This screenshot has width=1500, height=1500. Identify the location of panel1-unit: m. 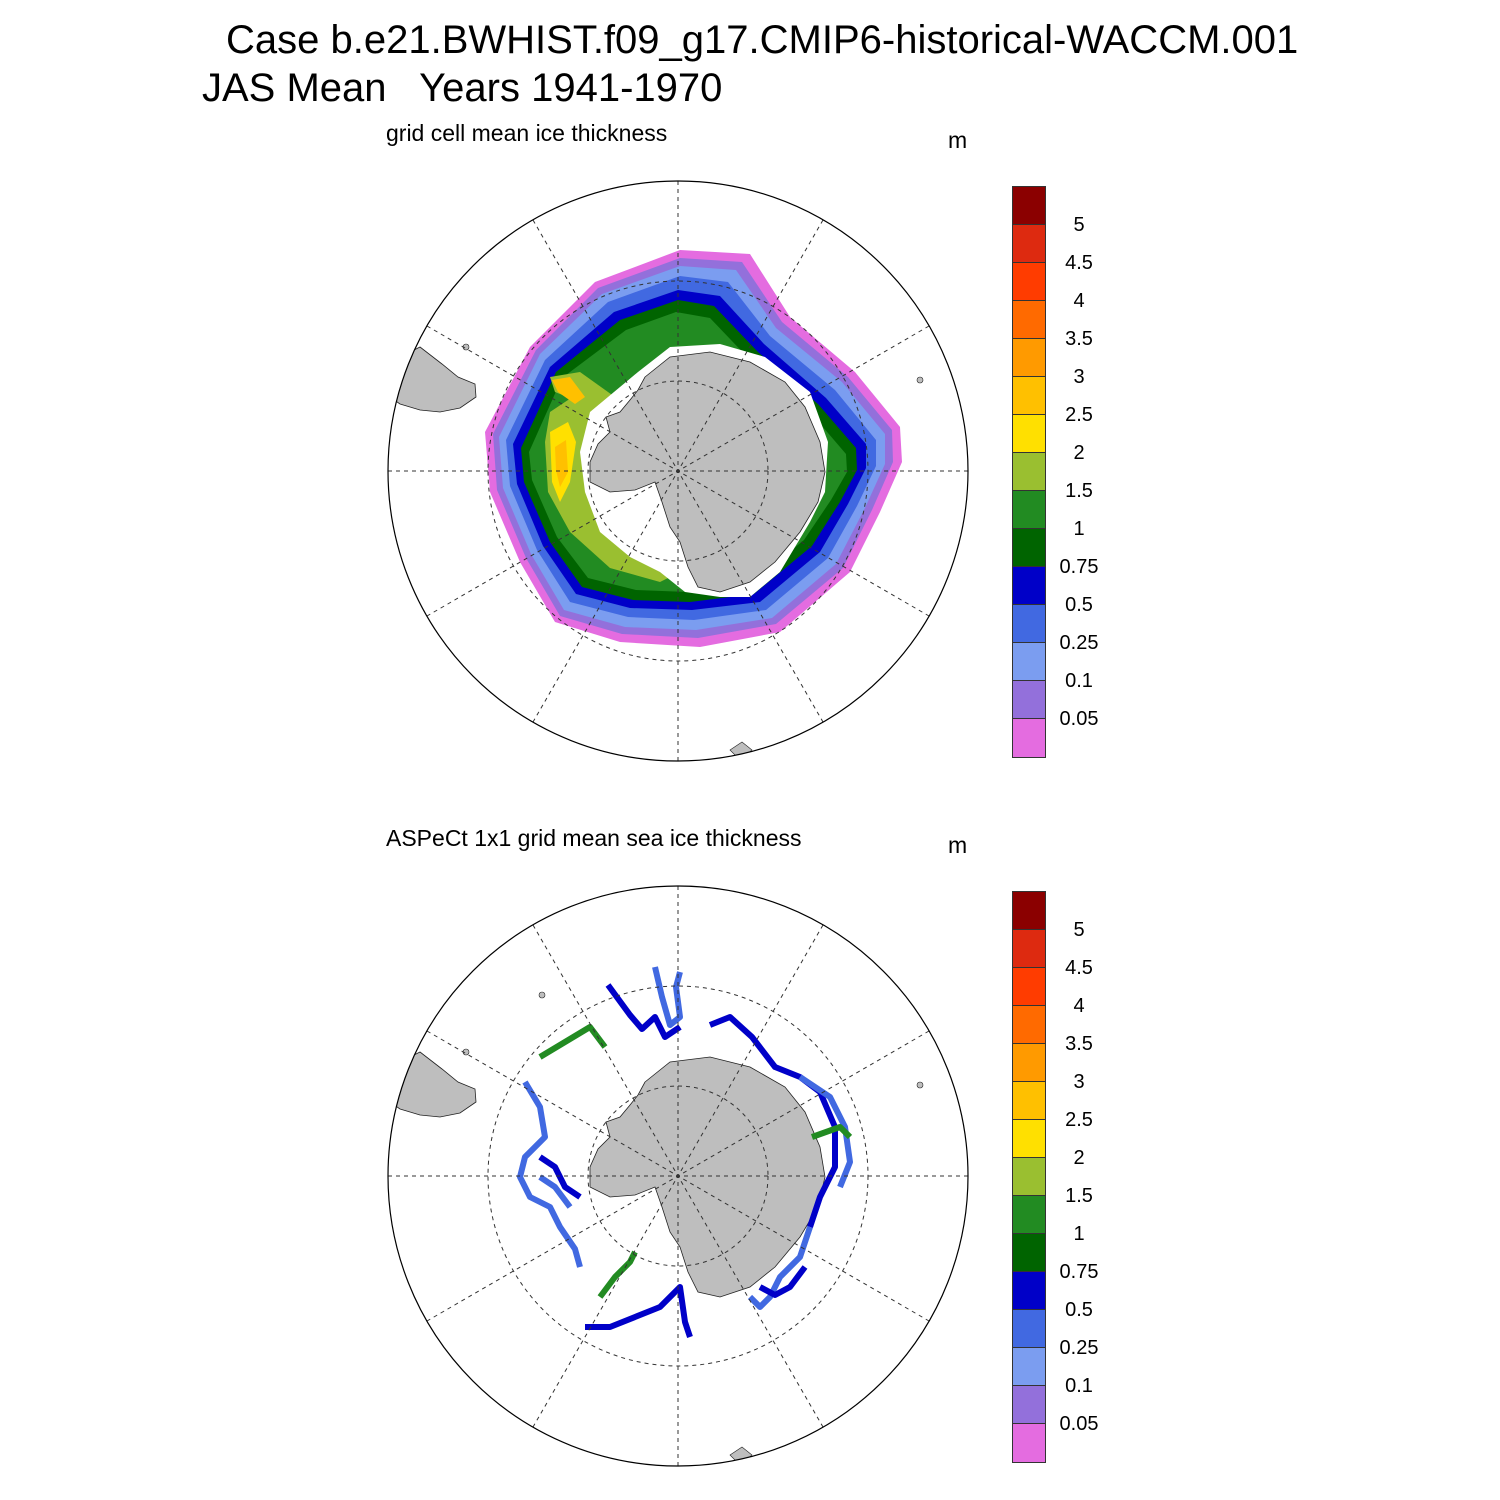
(958, 140).